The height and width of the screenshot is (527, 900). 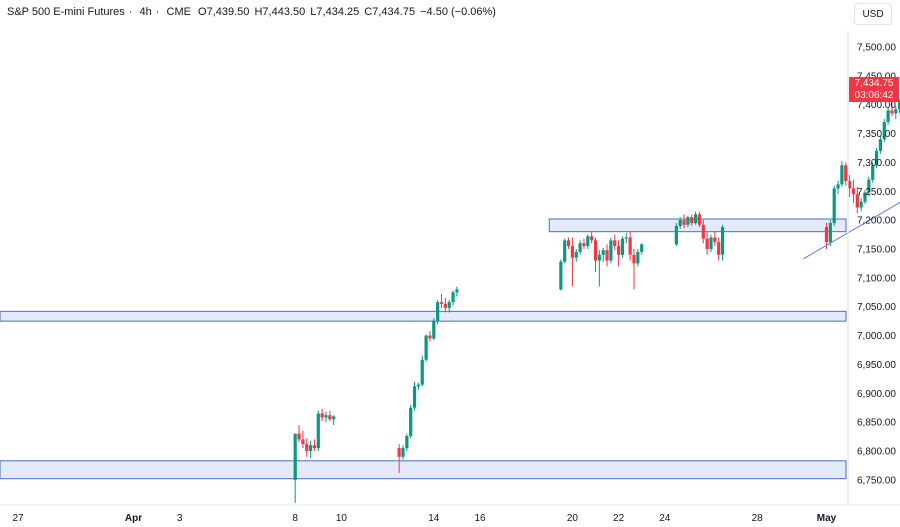 I want to click on trendline, so click(x=851, y=230).